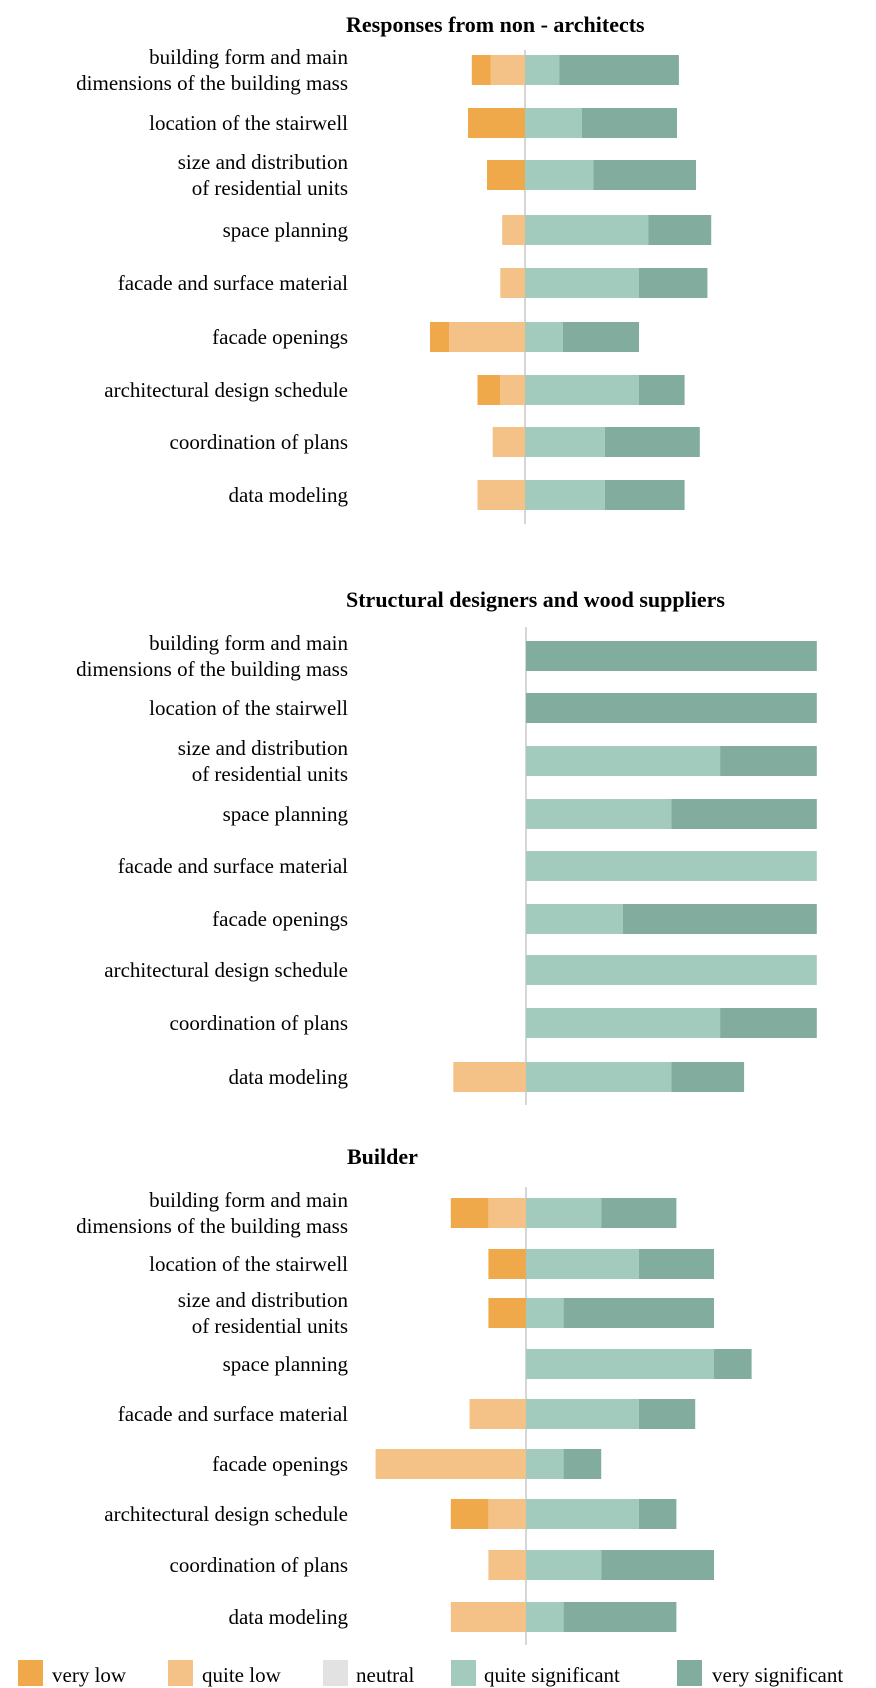 The image size is (876, 1688). I want to click on legend-swatch-very-low, so click(30, 1673).